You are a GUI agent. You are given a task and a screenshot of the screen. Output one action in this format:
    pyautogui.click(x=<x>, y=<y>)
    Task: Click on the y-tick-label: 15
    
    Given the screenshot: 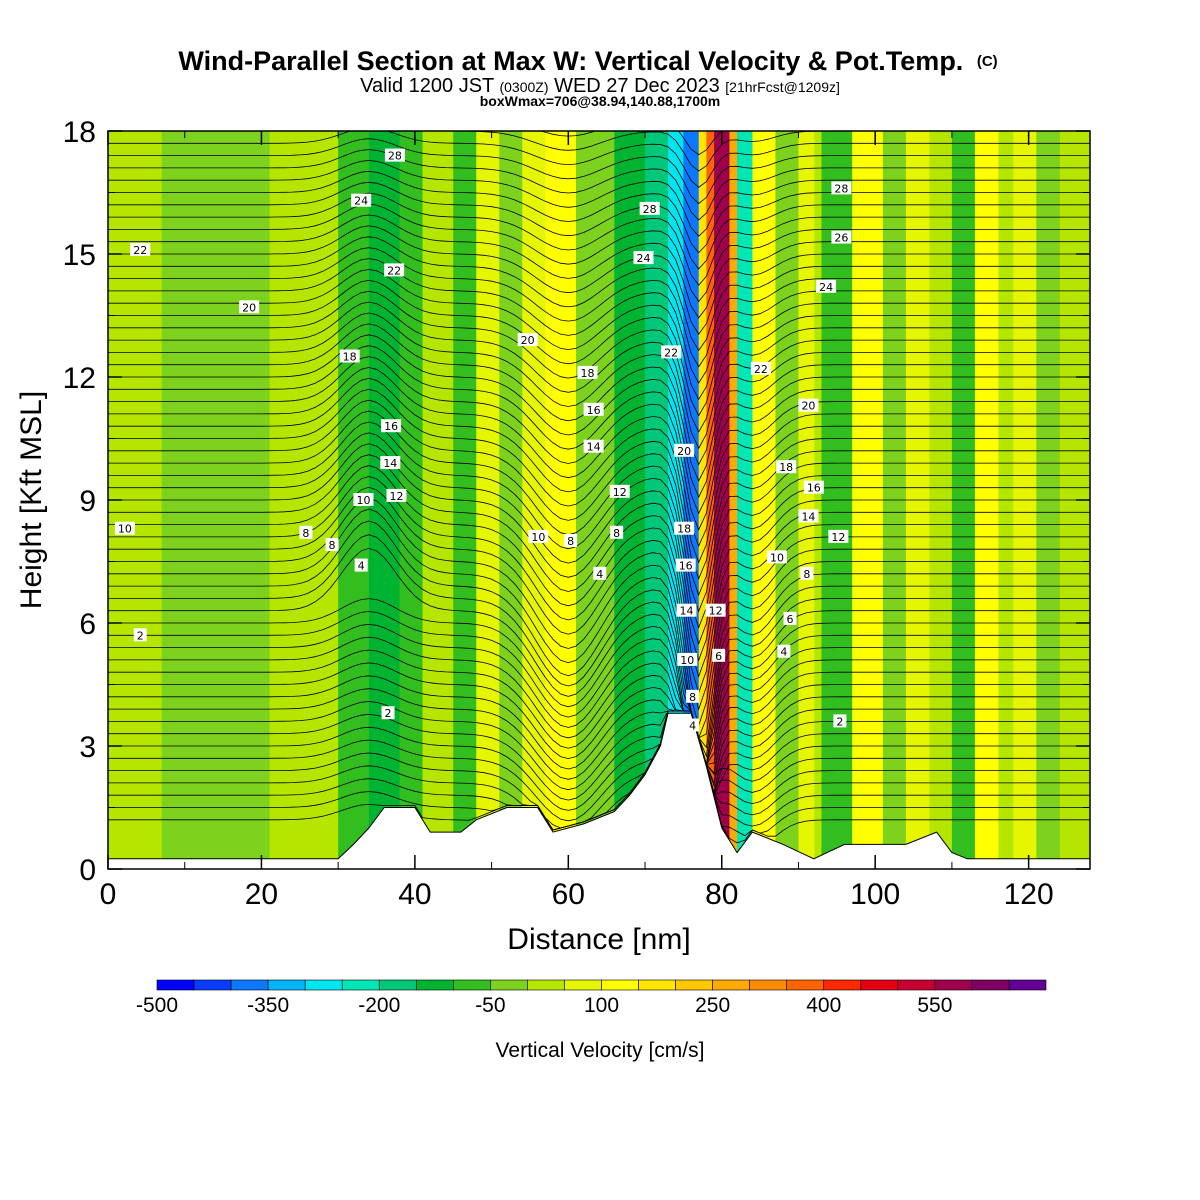 What is the action you would take?
    pyautogui.click(x=79, y=255)
    